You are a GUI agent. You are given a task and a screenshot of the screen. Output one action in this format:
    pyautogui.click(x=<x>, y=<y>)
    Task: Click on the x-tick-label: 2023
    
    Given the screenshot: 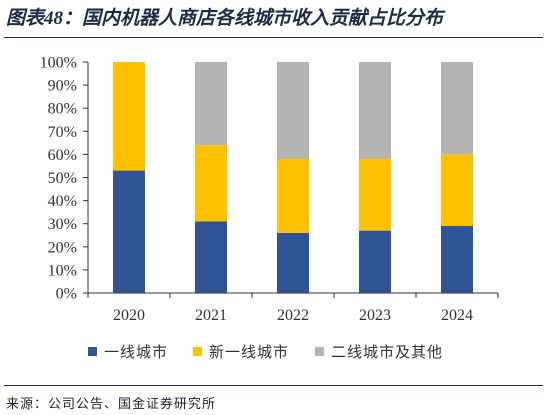 What is the action you would take?
    pyautogui.click(x=375, y=315)
    